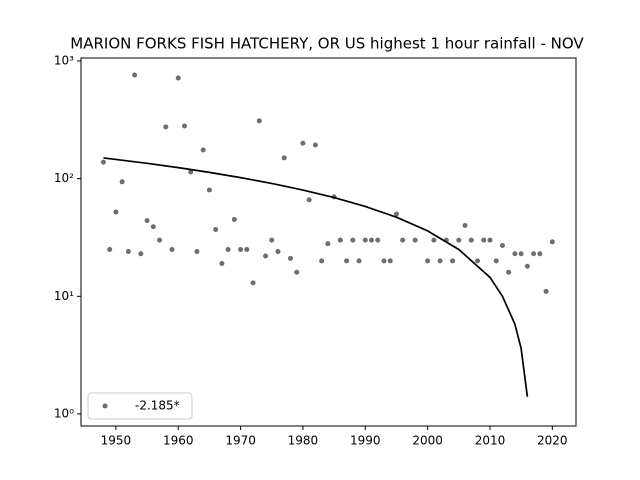  I want to click on x-tick-label: 1970, so click(240, 441).